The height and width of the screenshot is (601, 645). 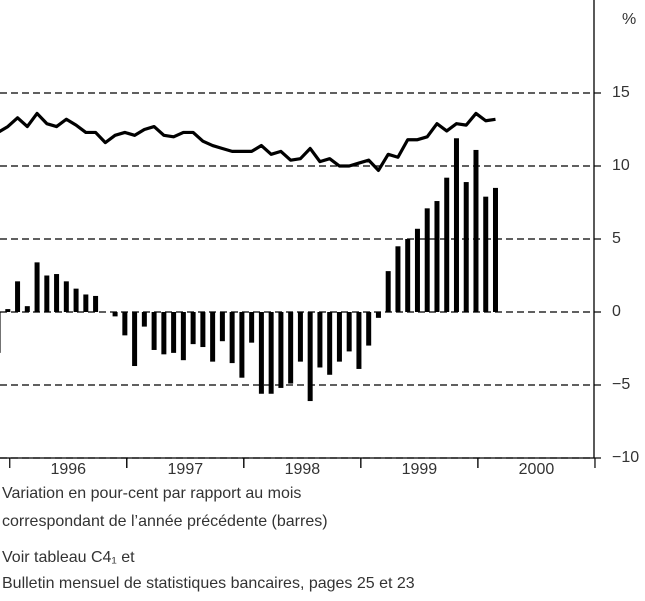 What do you see at coordinates (420, 469) in the screenshot?
I see `x-tick-label: 1999` at bounding box center [420, 469].